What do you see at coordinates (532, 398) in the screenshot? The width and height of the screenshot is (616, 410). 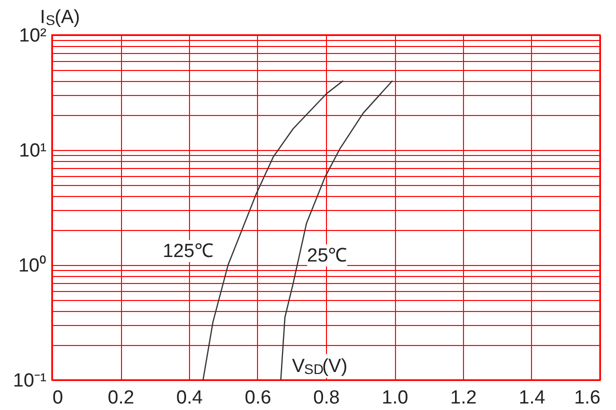 I see `x-tick-label: 1.4` at bounding box center [532, 398].